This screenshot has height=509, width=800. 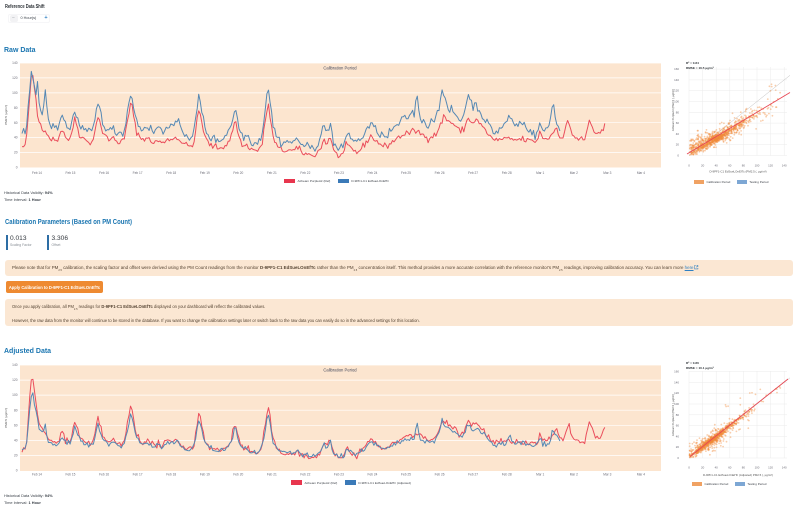 I want to click on svg-text: R² = 0.84, so click(x=692, y=63).